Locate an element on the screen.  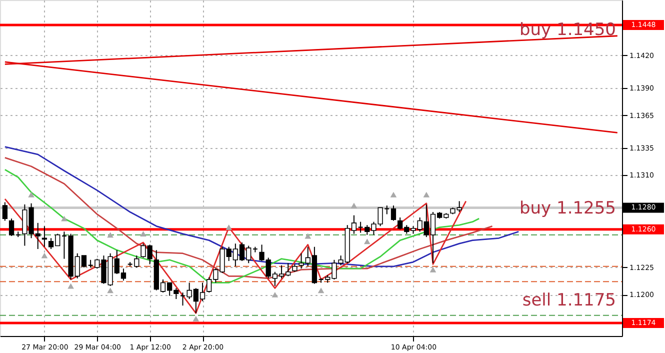
annotation: buy 1.1450 is located at coordinates (567, 30).